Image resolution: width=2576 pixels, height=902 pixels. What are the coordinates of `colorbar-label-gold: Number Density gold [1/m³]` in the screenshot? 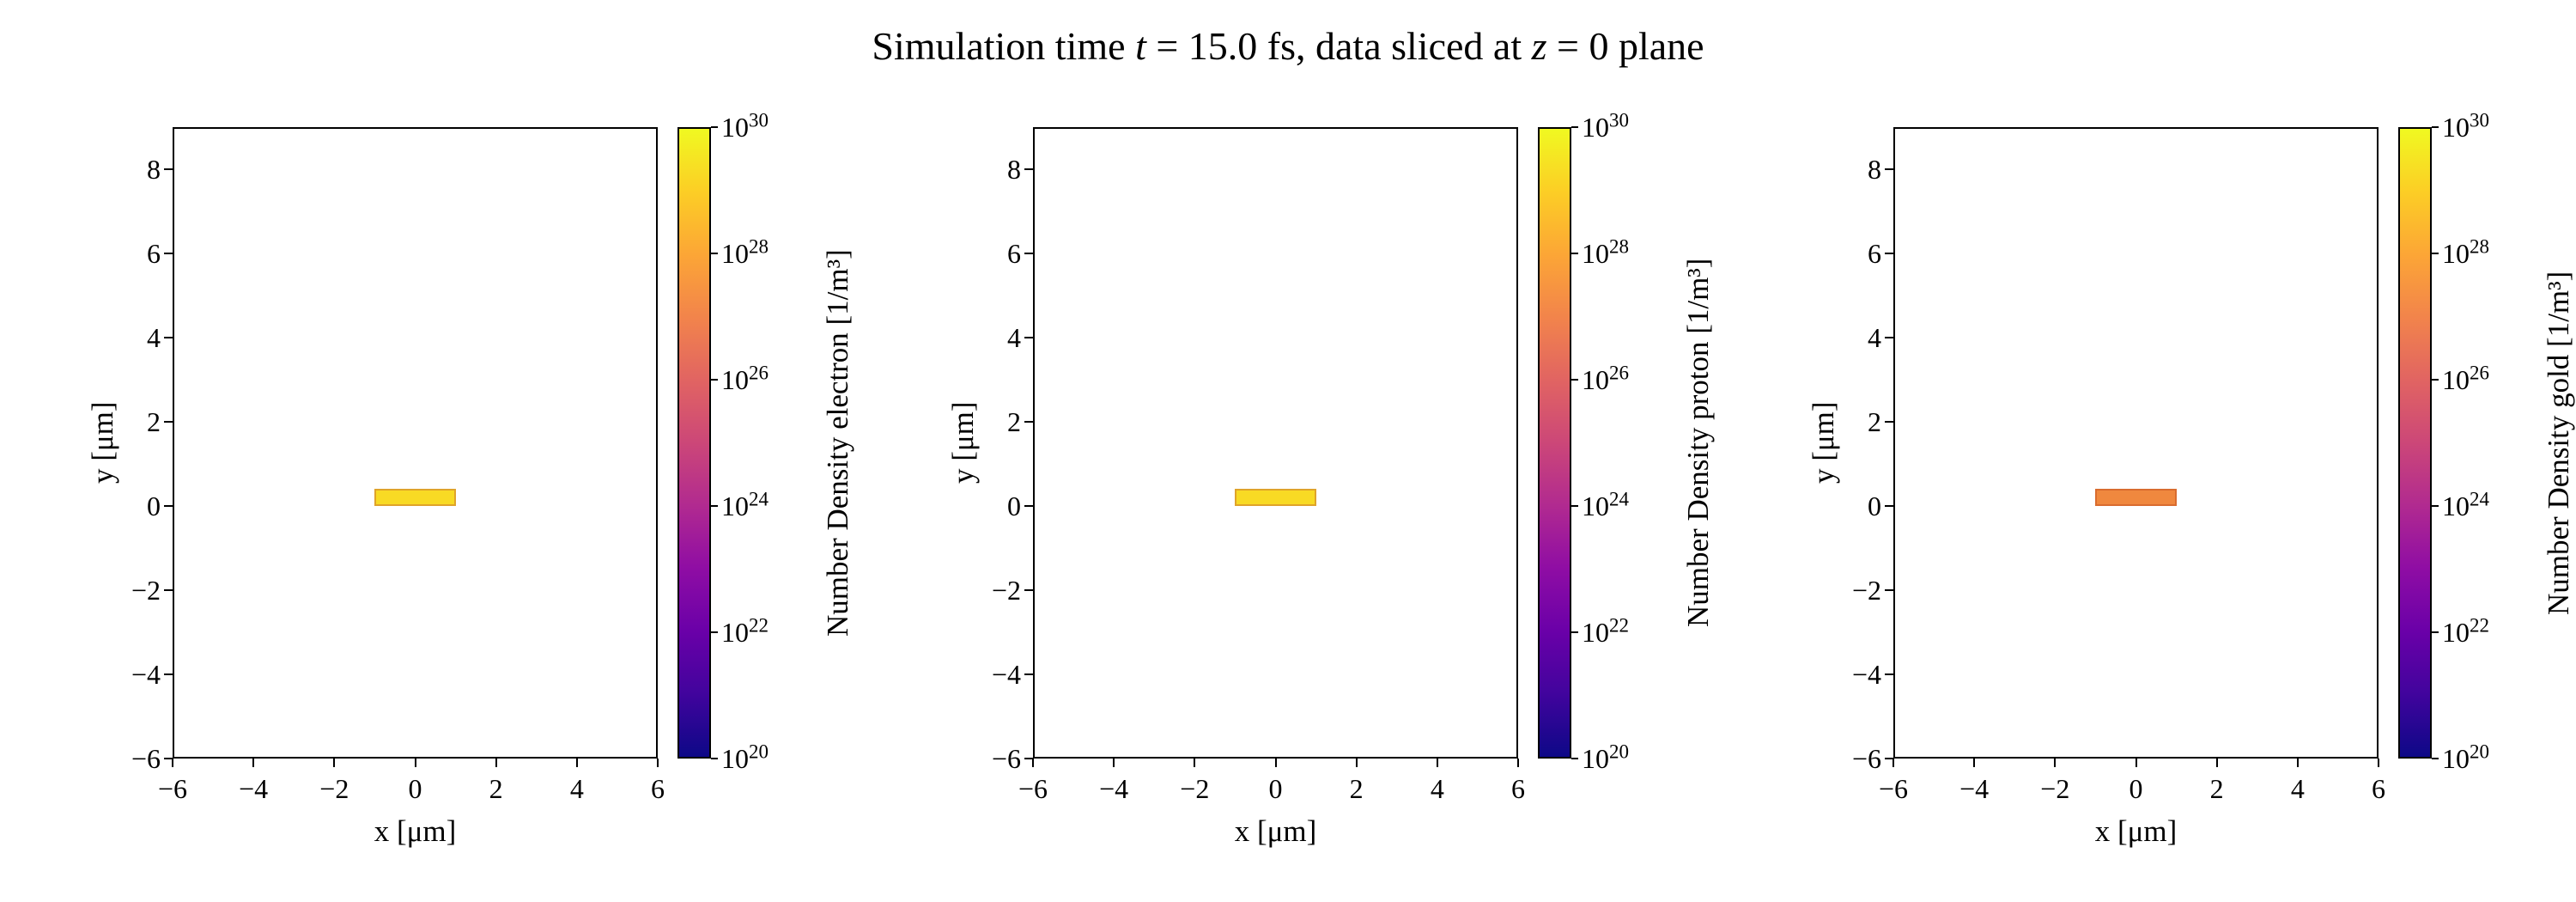 It's located at (2558, 443).